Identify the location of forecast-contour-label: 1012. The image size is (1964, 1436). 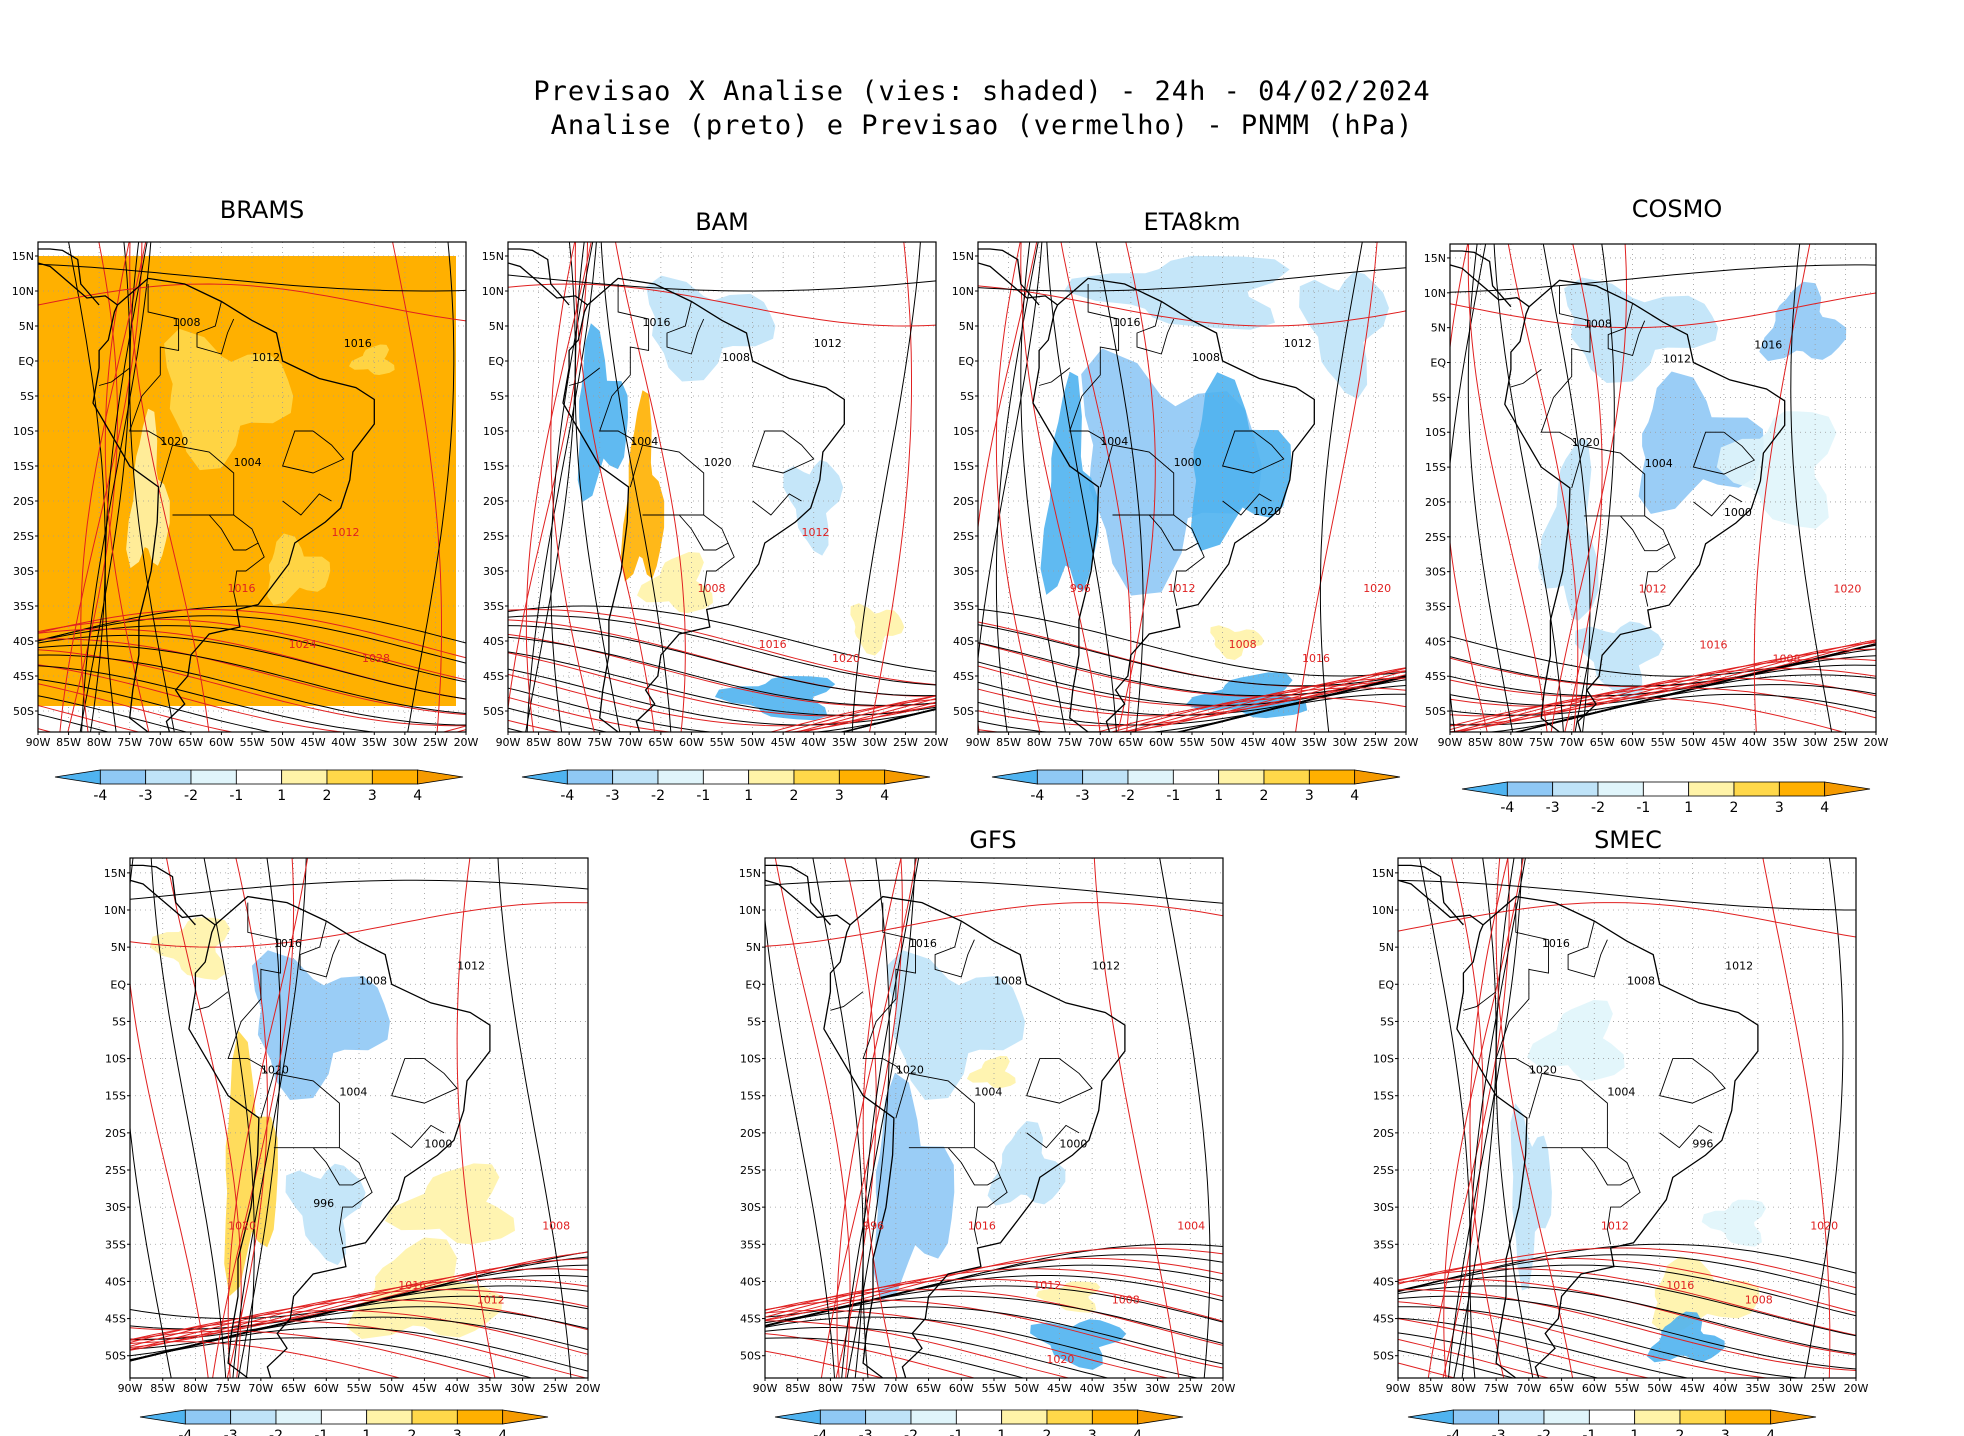
(491, 1300).